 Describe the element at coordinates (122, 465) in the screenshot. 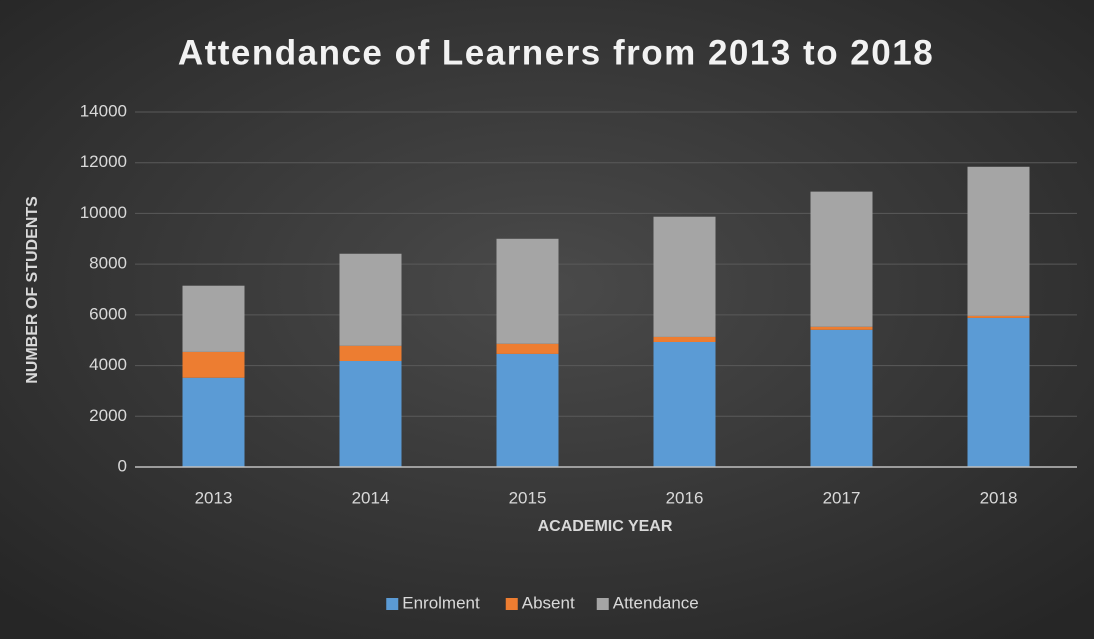

I see `y-tick-label: 0` at that location.